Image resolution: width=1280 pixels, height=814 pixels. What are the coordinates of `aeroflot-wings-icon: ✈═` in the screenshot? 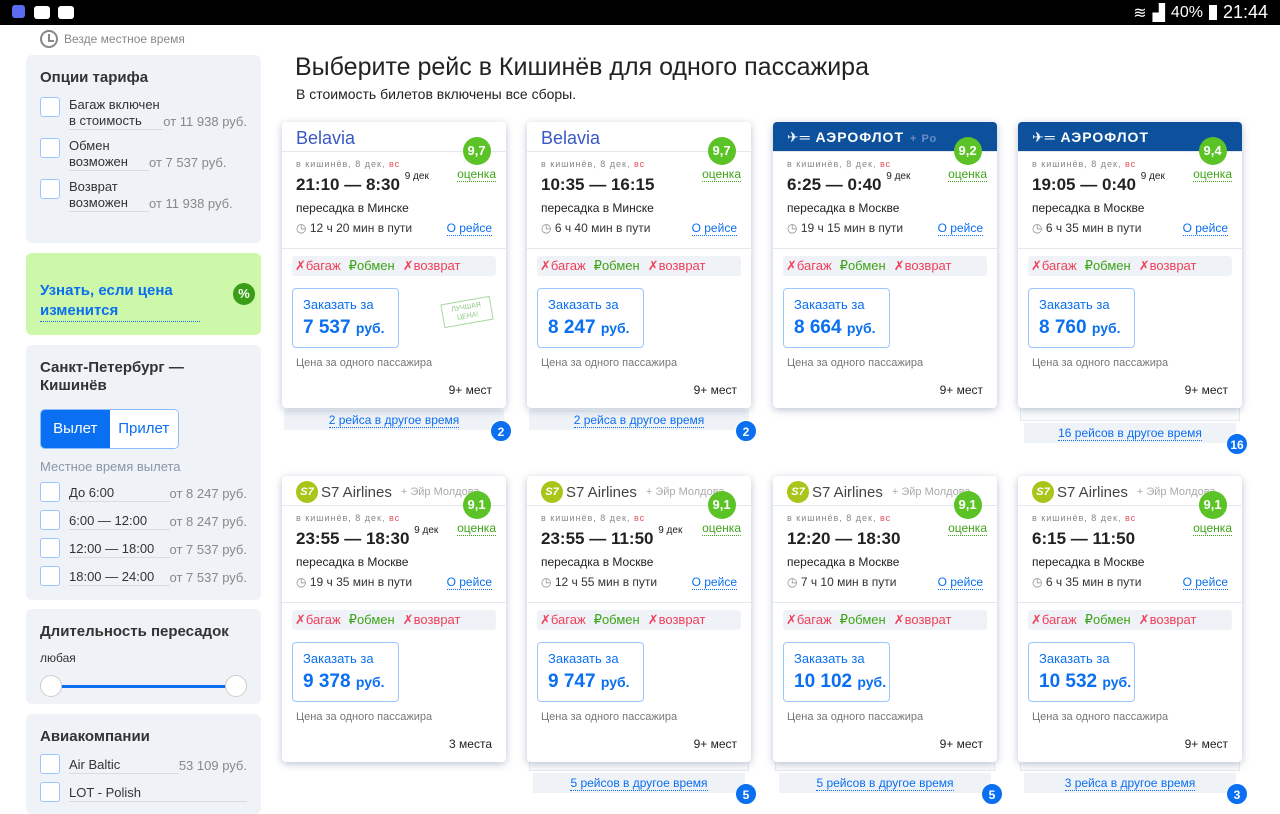 It's located at (799, 137).